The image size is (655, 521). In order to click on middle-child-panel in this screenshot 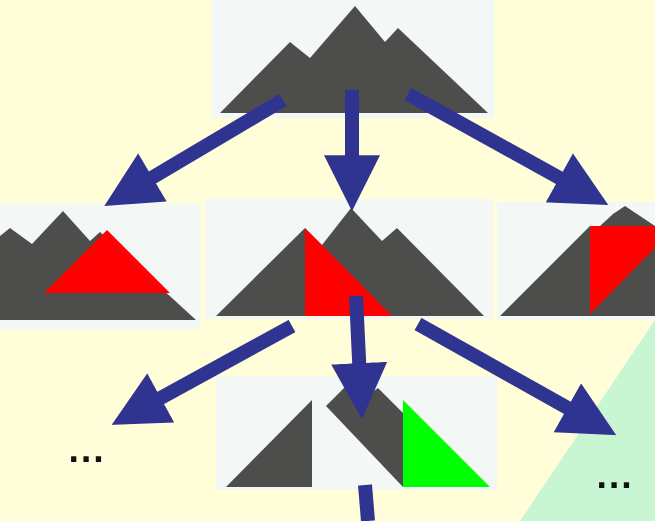, I will do `click(349, 259)`.